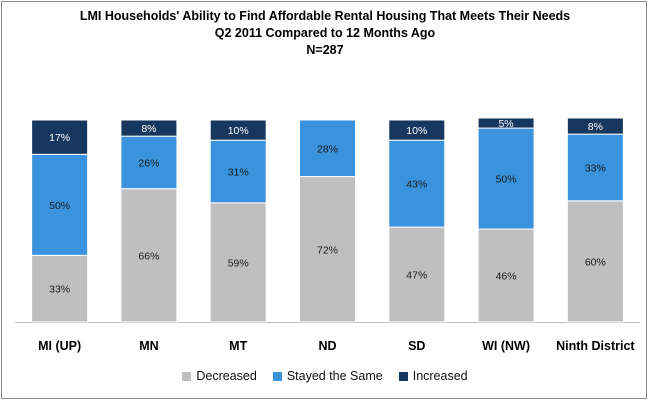 This screenshot has width=650, height=402. I want to click on data-label-stayed-the-same-nd: 28%, so click(327, 149).